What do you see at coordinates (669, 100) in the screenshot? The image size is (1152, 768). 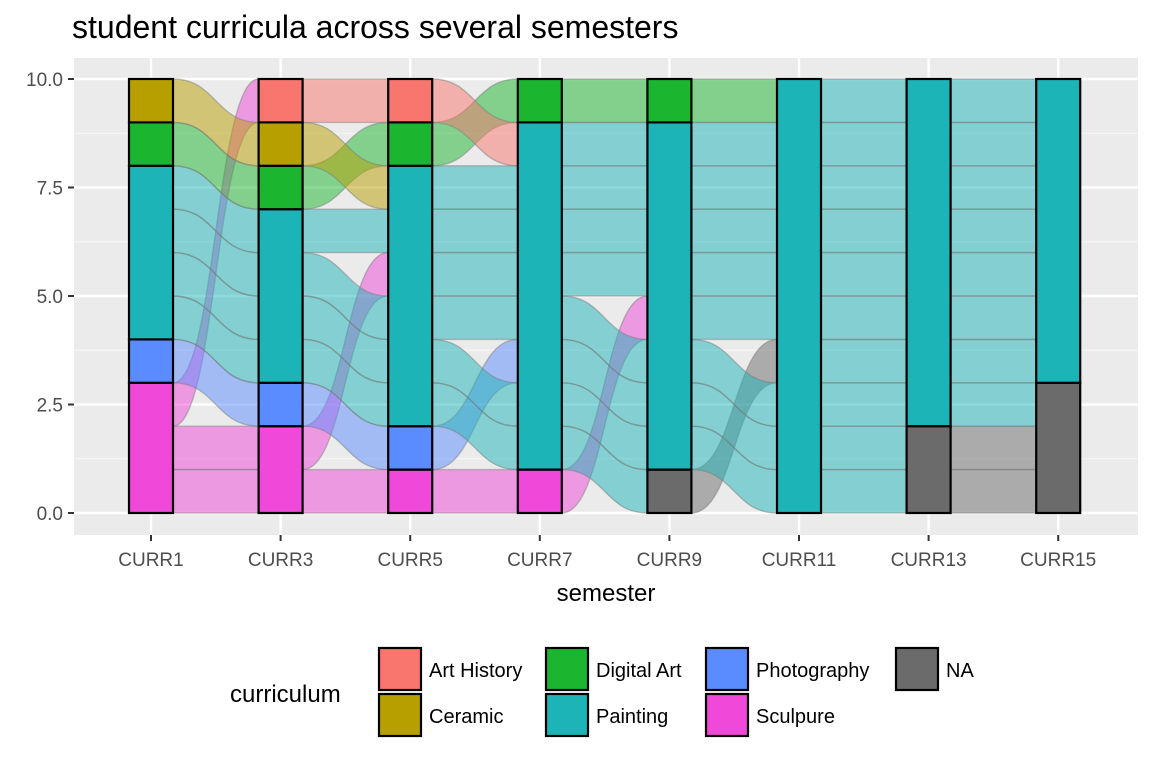 I see `stratum-curr9-digital-art` at bounding box center [669, 100].